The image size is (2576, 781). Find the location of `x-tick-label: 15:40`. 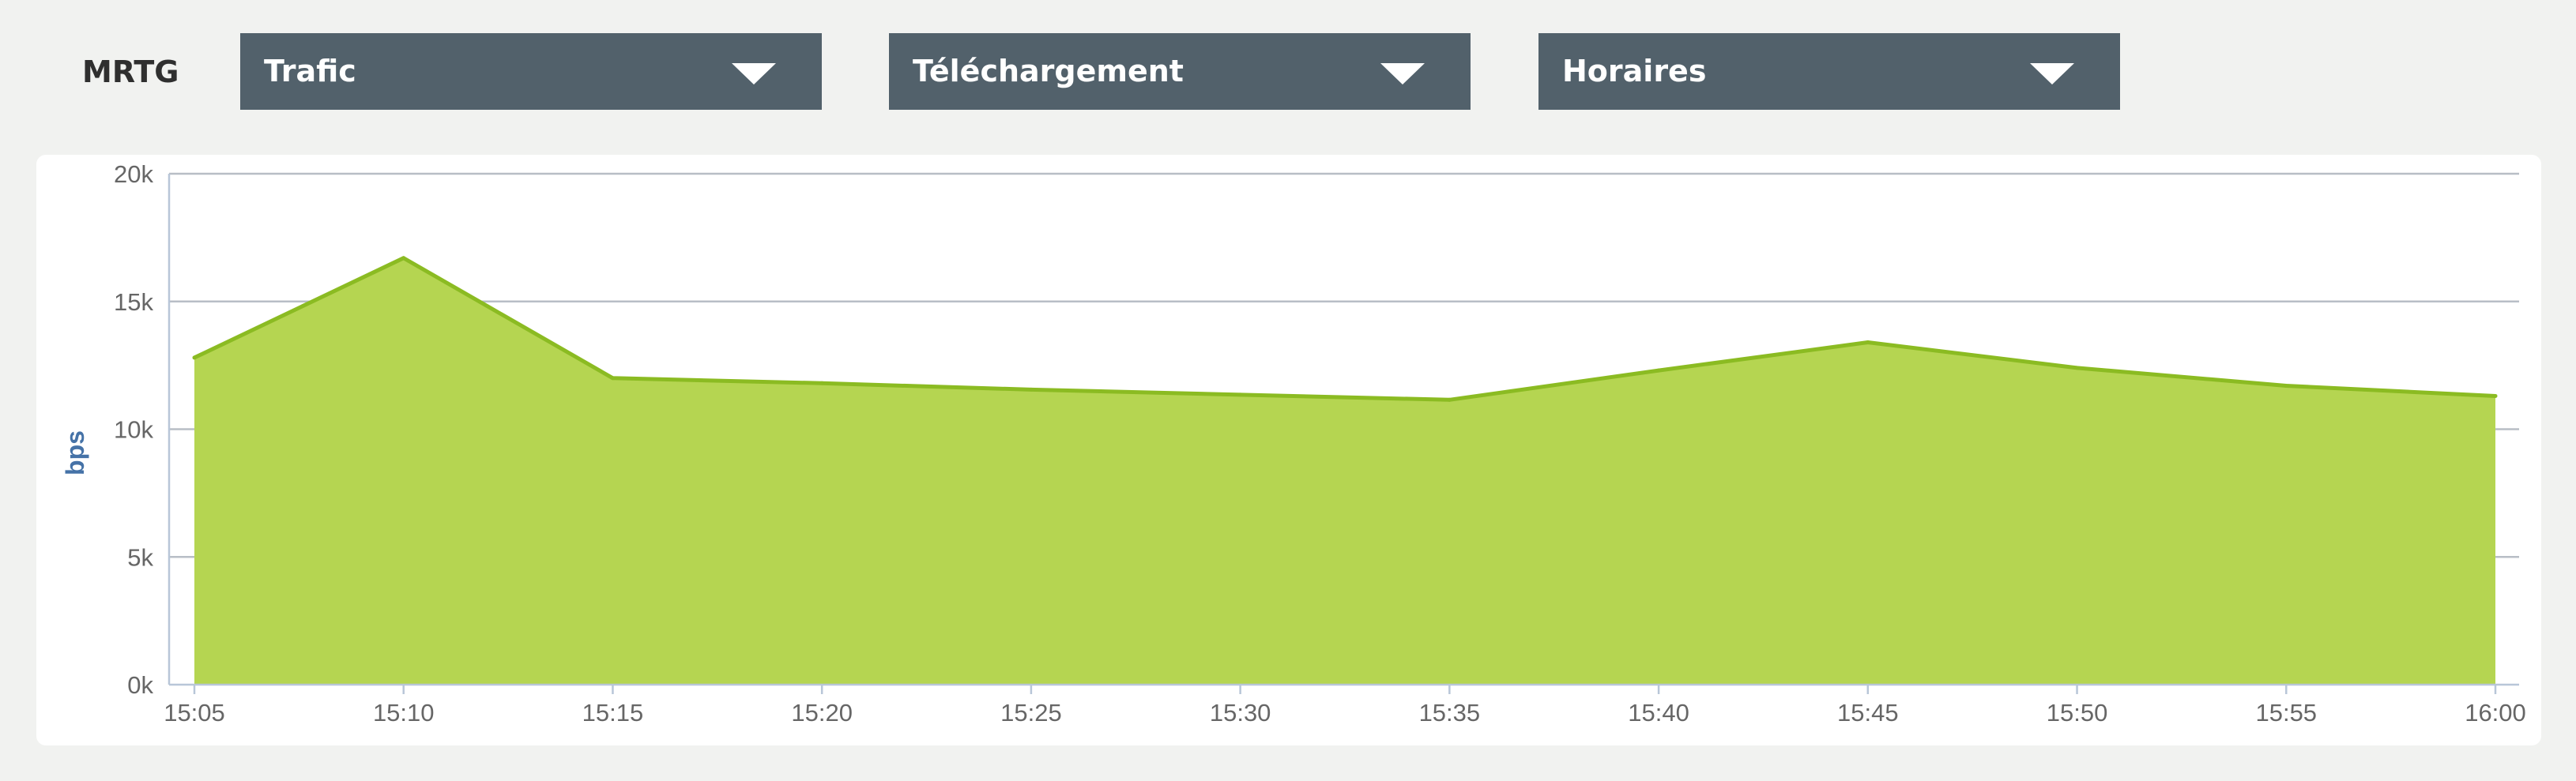

x-tick-label: 15:40 is located at coordinates (1658, 713).